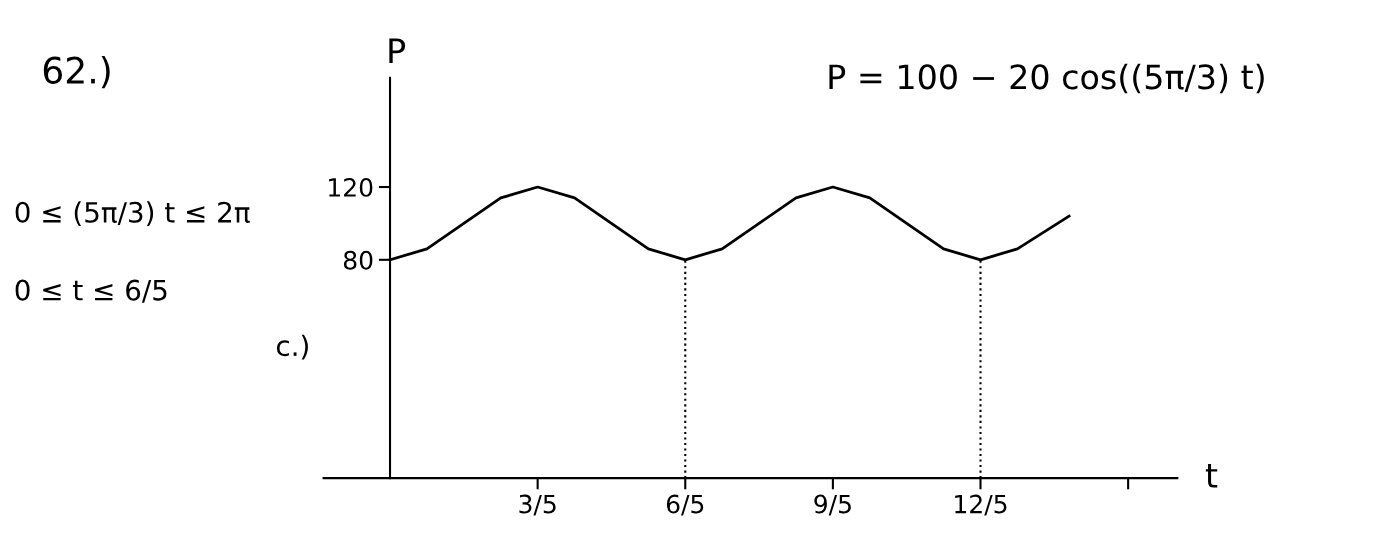  Describe the element at coordinates (685, 505) in the screenshot. I see `x-tick-label: 6/5` at that location.